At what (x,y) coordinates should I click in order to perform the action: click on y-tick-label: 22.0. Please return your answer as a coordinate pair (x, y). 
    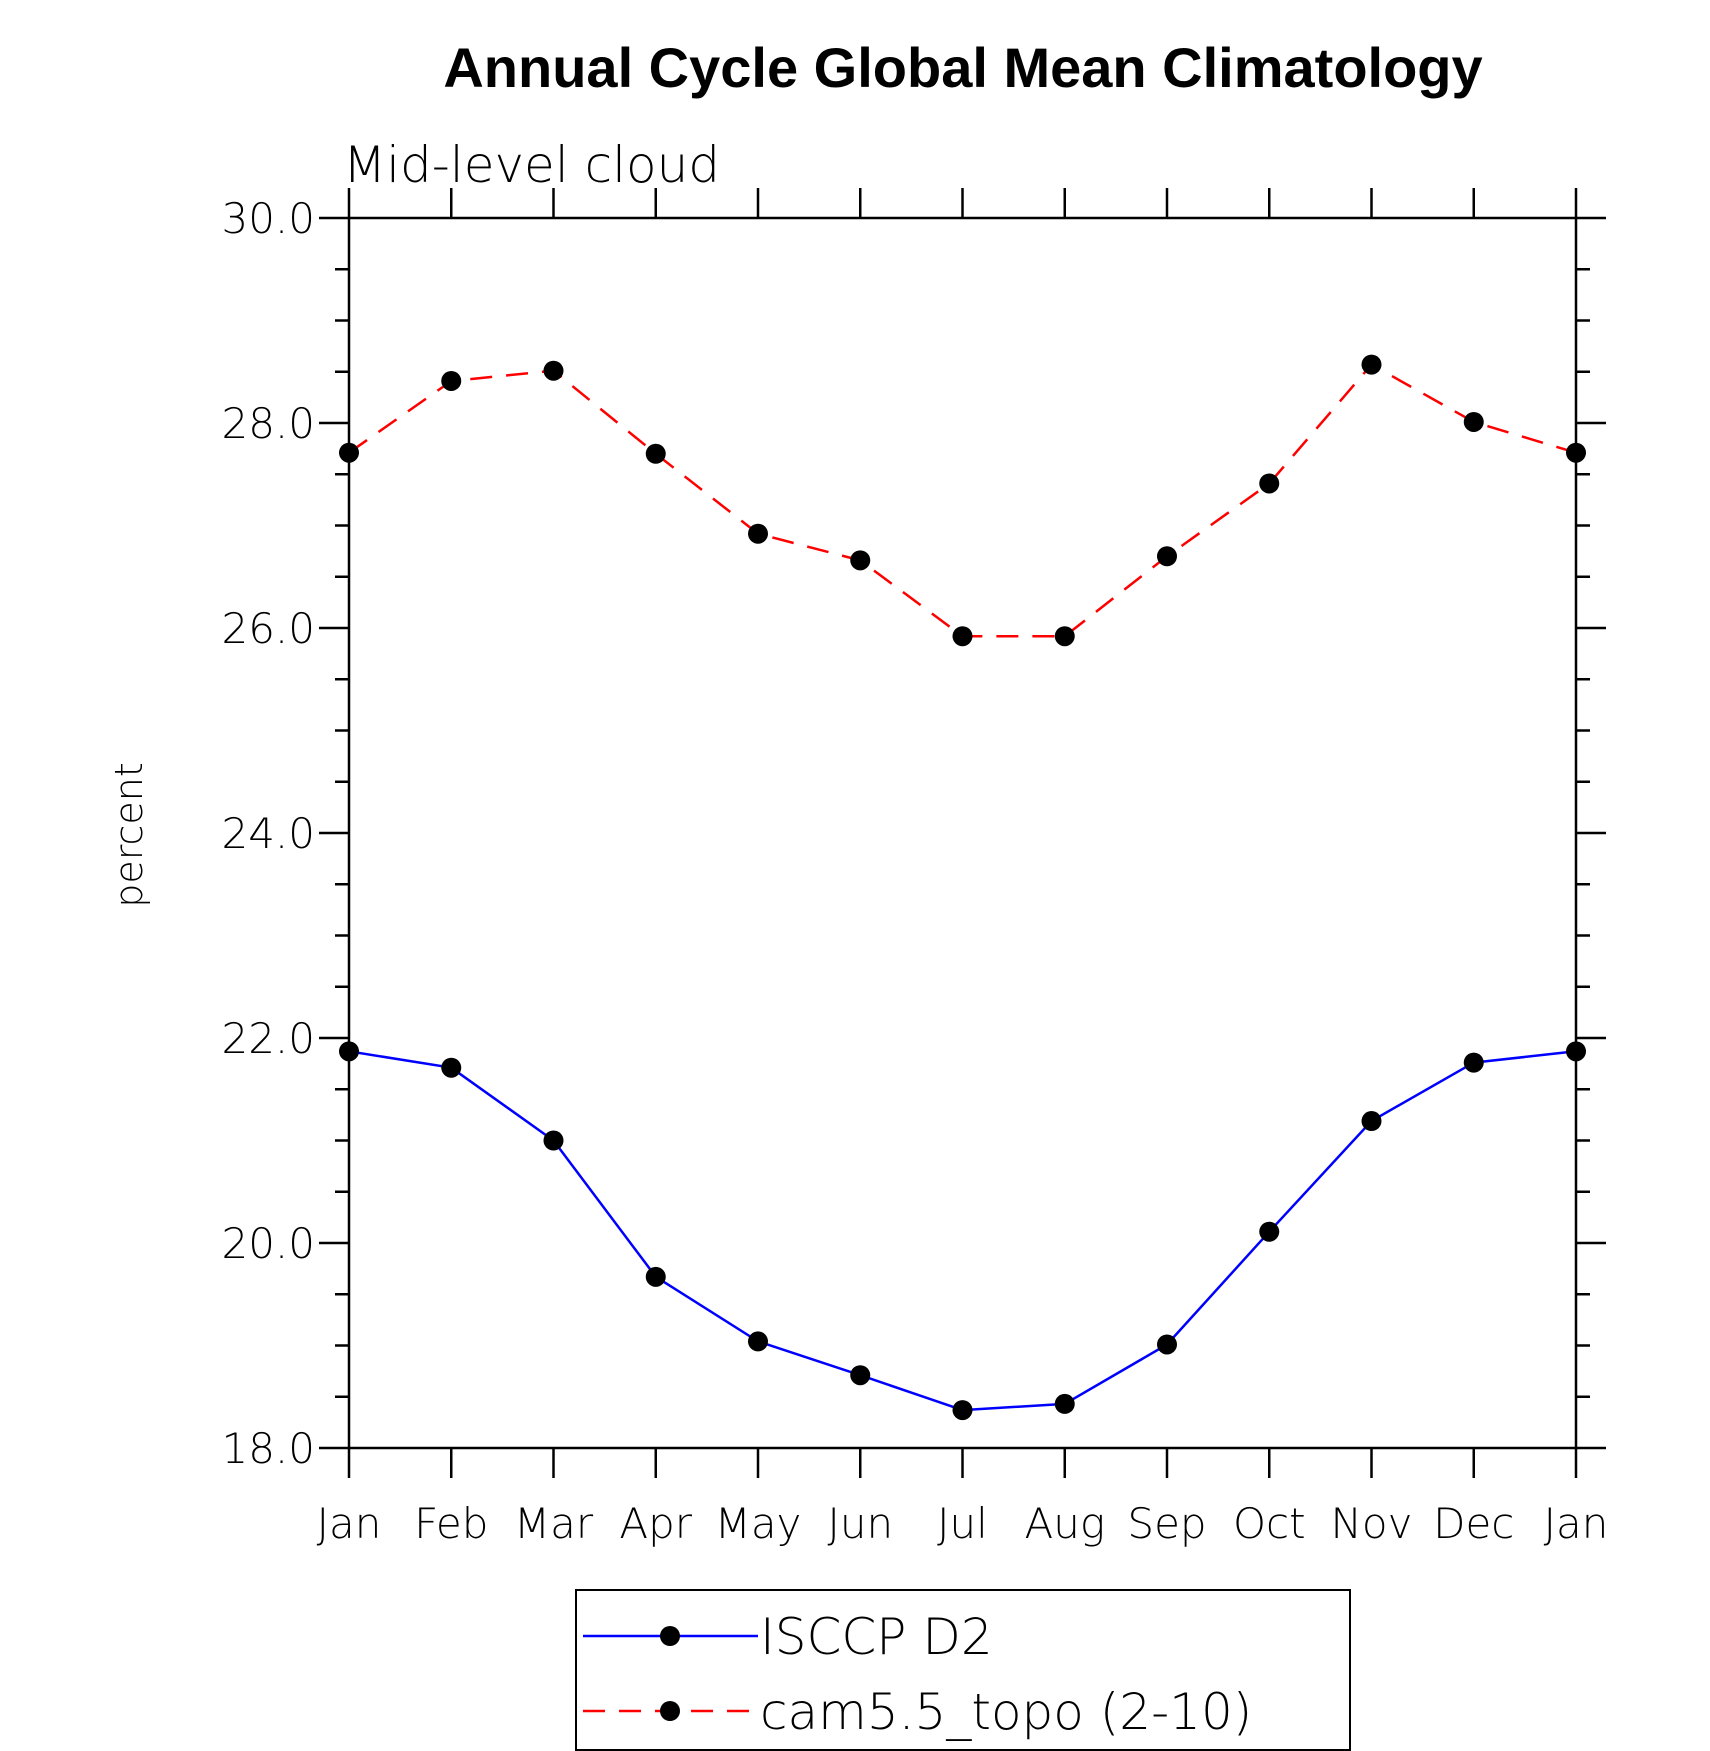
    Looking at the image, I should click on (268, 1038).